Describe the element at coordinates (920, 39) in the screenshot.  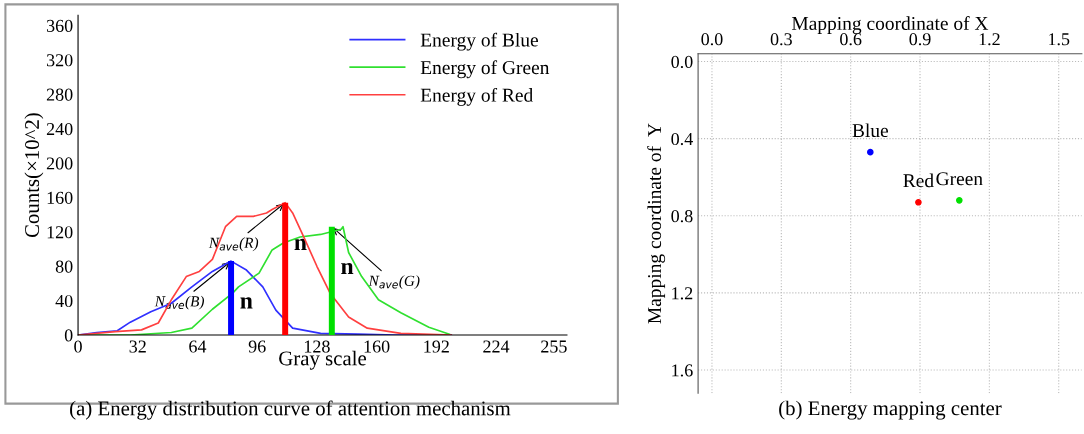
I see `x-tick-label: 0.9` at that location.